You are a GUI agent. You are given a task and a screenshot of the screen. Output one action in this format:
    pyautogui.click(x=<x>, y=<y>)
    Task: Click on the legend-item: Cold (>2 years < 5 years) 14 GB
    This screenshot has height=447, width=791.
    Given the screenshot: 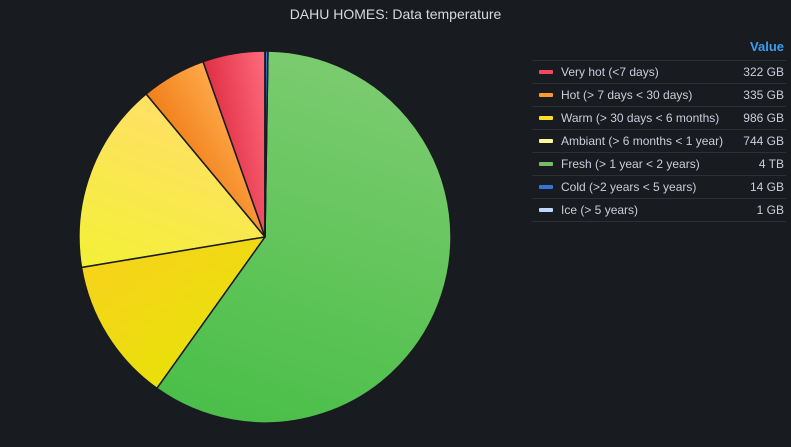 What is the action you would take?
    pyautogui.click(x=659, y=187)
    